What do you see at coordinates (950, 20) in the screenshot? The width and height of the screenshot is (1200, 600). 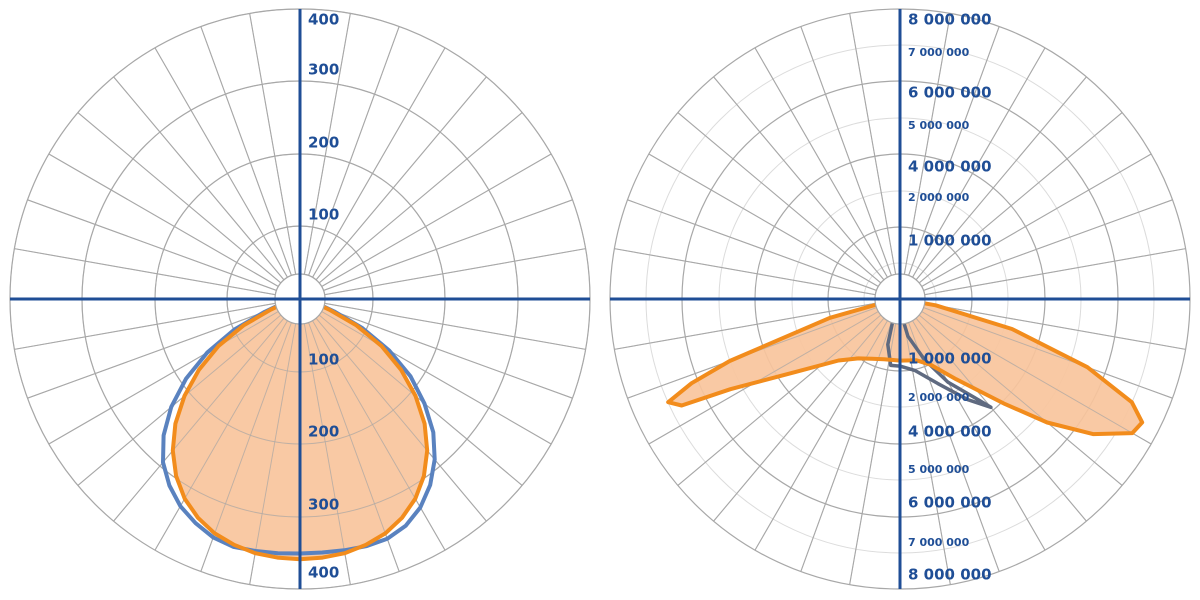 I see `tick-label-upper-major: 8 000 000` at bounding box center [950, 20].